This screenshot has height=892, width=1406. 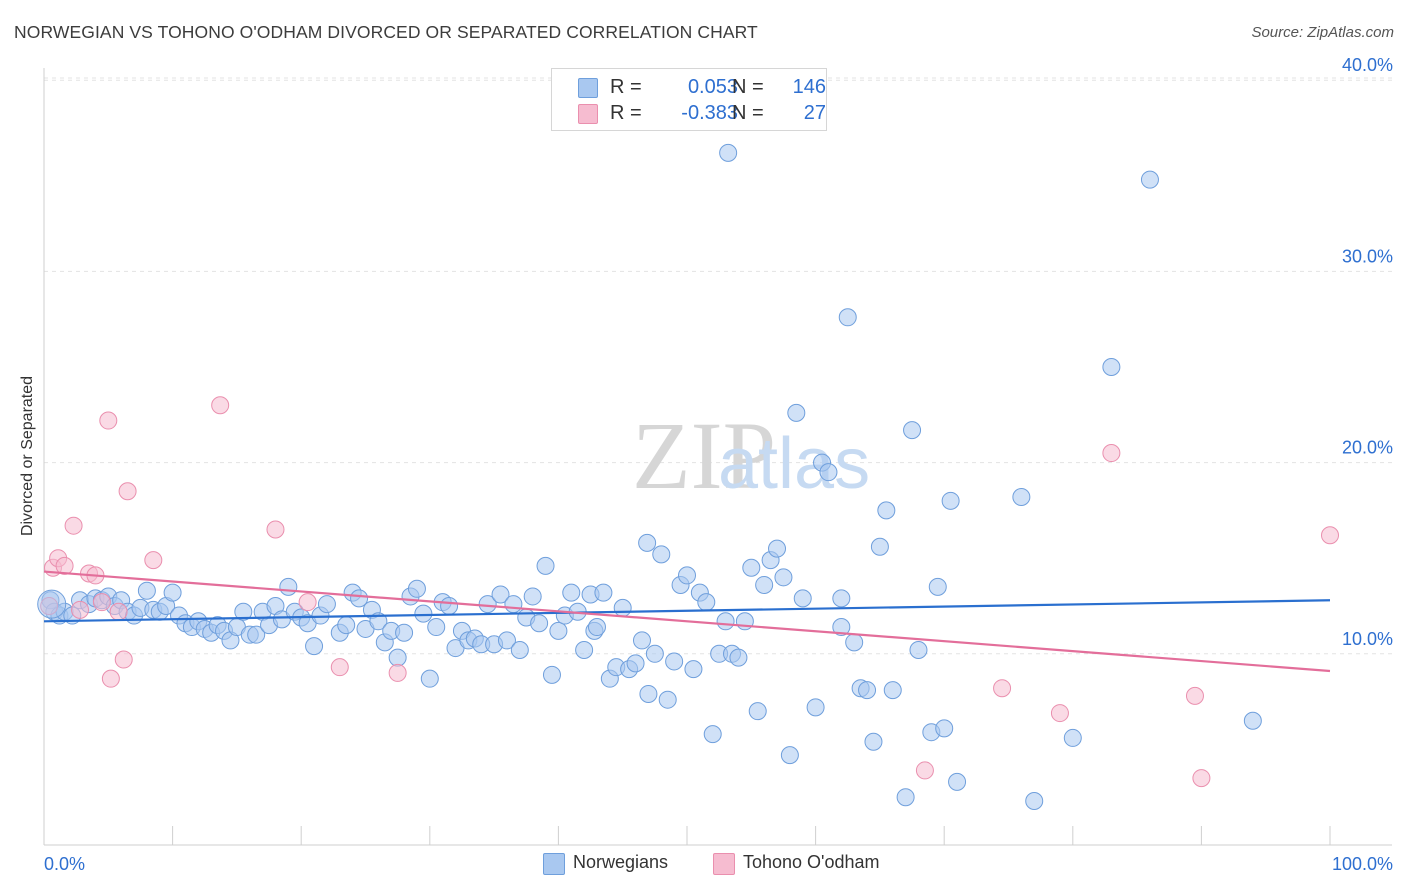 What do you see at coordinates (1367, 256) in the screenshot?
I see `y-tick-label: 30.0%` at bounding box center [1367, 256].